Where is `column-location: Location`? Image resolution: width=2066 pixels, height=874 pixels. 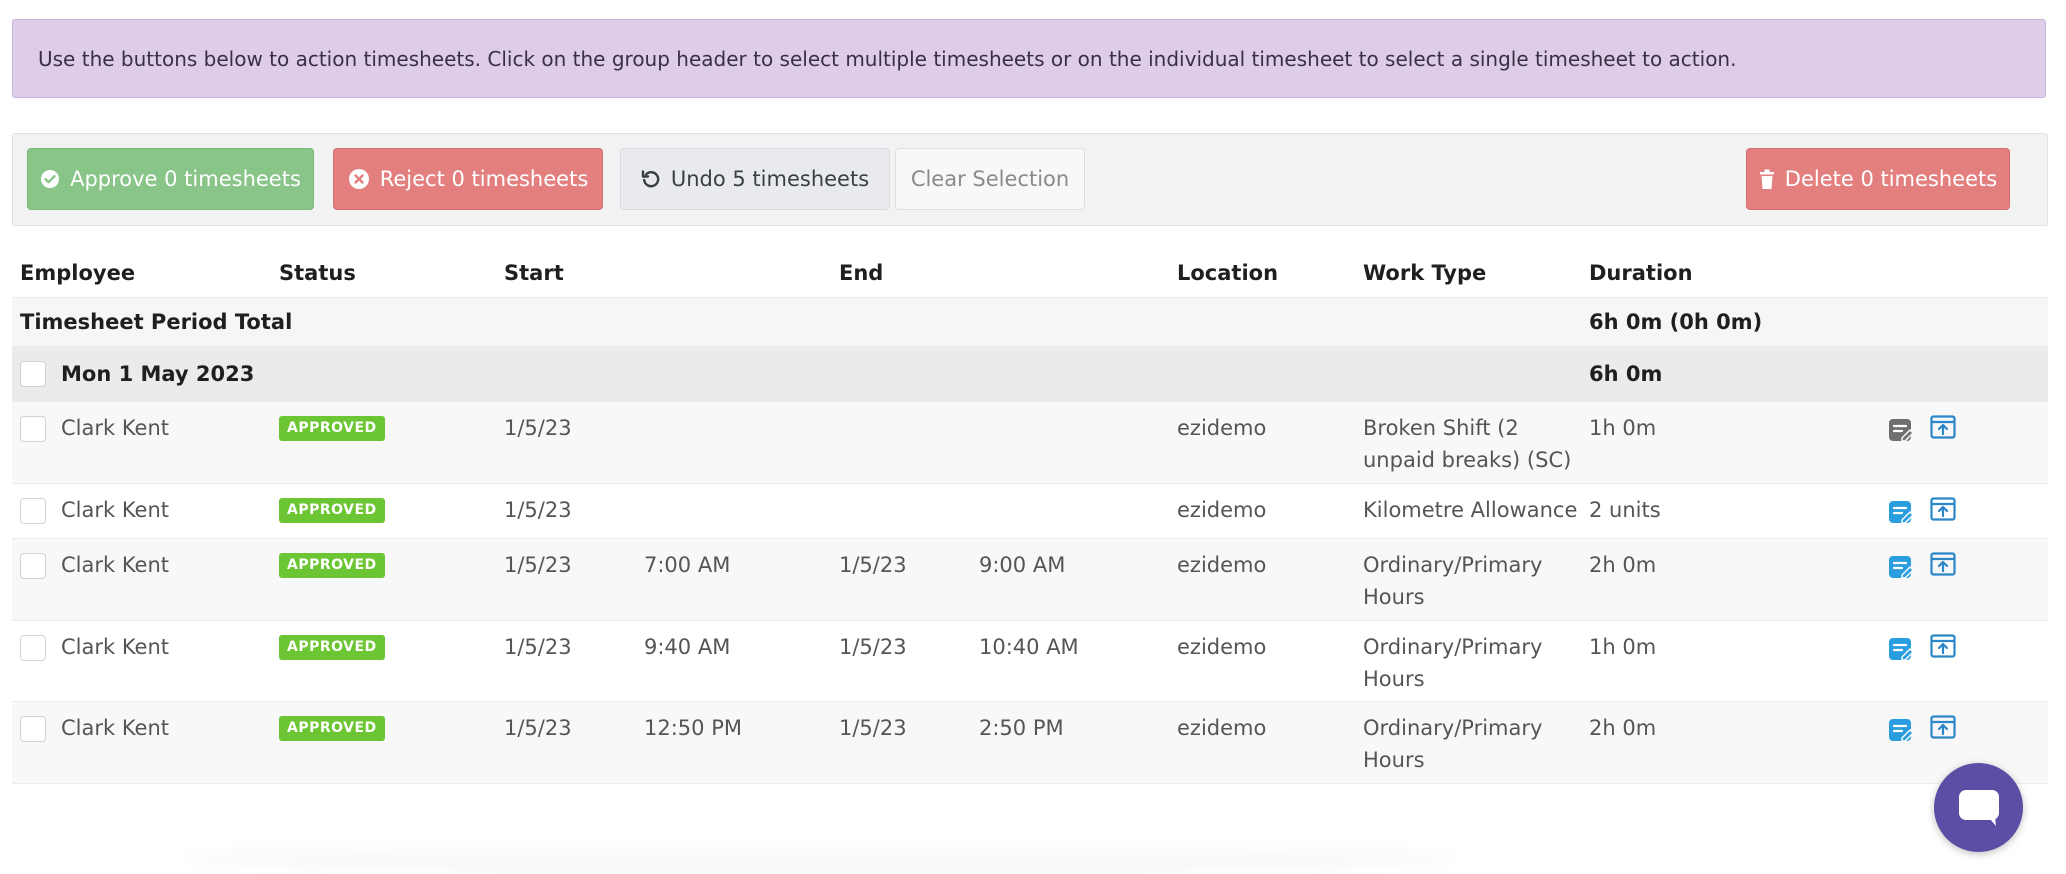
column-location: Location is located at coordinates (1228, 273).